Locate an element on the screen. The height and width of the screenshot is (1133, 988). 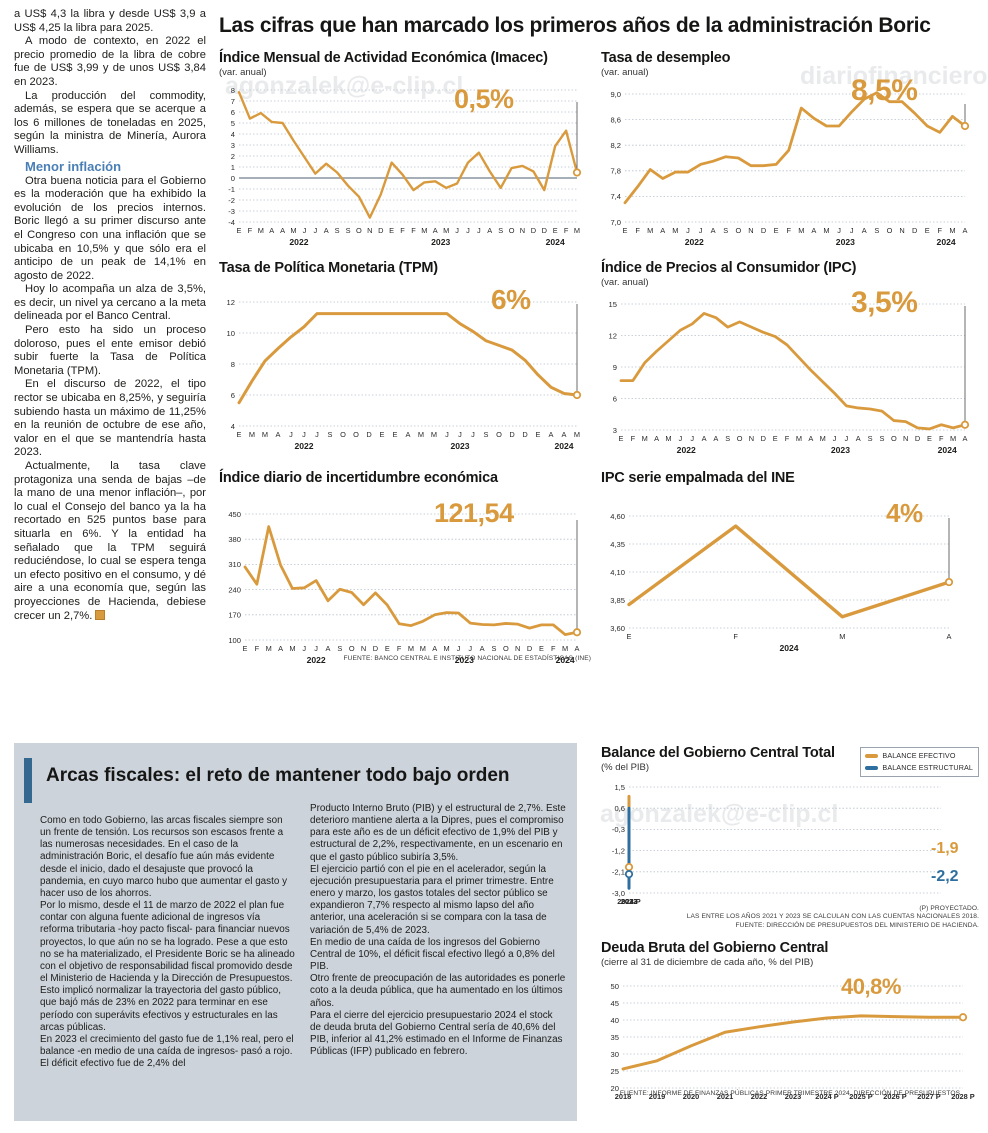
svg-text: 450 is located at coordinates (234, 514).